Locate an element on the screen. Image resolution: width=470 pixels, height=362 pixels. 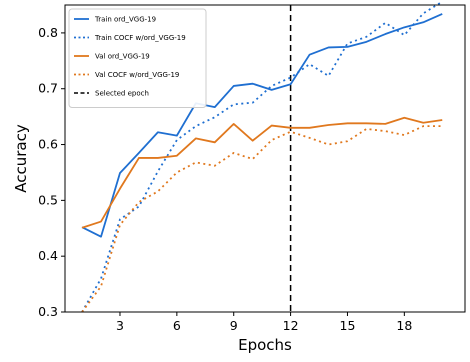
x-tick-label: 6 is located at coordinates (177, 325).